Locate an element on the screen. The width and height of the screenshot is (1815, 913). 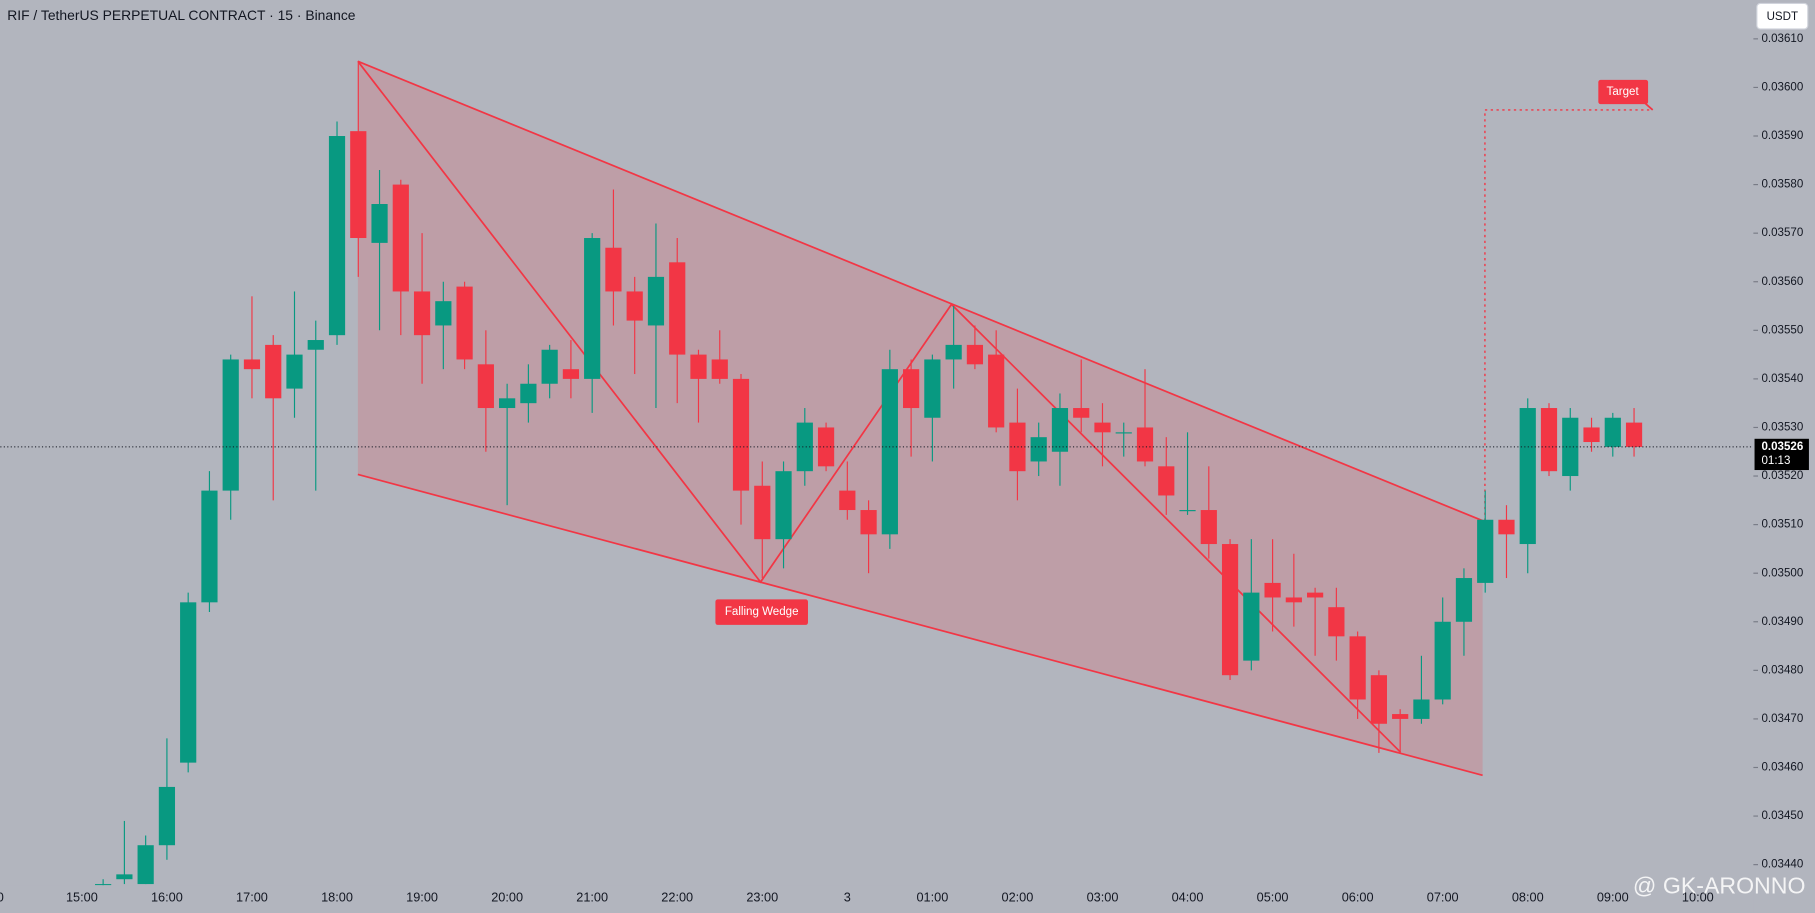
x-tick-label: 03:00 is located at coordinates (1103, 896).